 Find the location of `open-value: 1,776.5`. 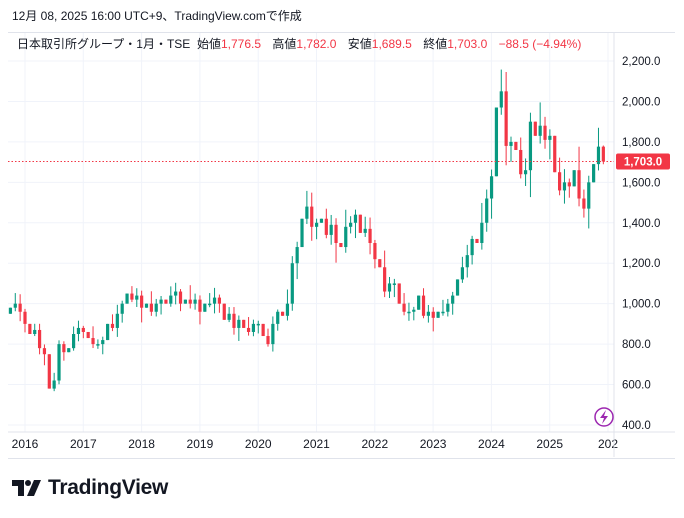

open-value: 1,776.5 is located at coordinates (241, 44).